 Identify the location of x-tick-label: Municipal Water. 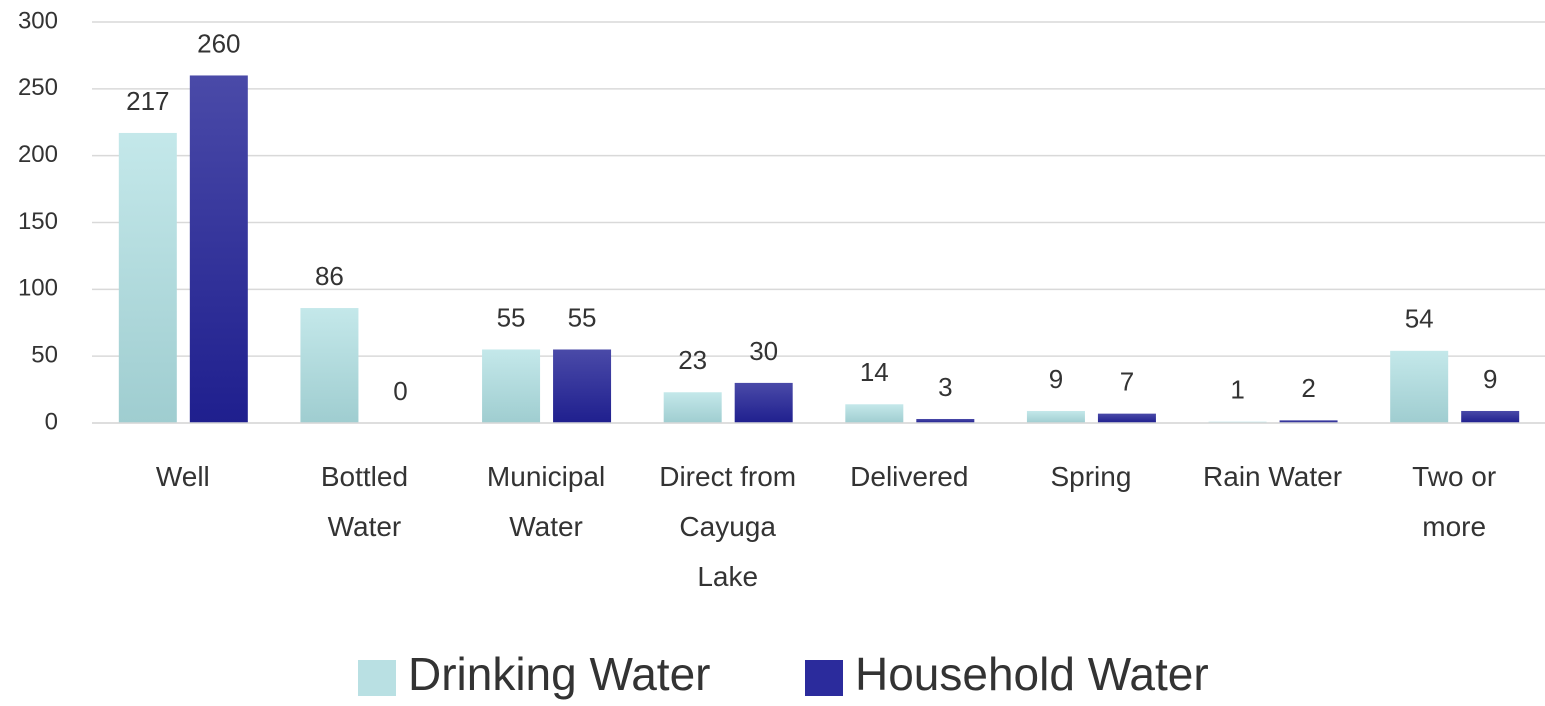
(546, 501).